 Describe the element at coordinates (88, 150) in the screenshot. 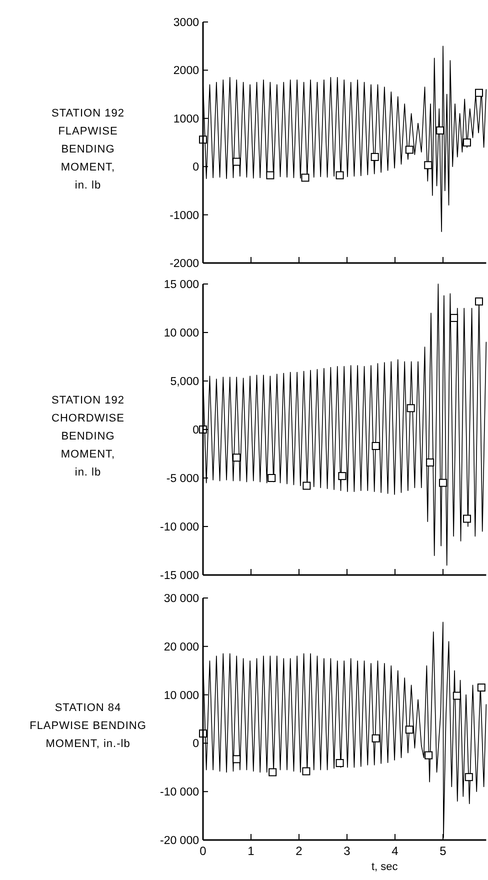

I see `y-axis-title: STATION 192 FLAPWISE BENDING MOMENT, in. lb` at that location.